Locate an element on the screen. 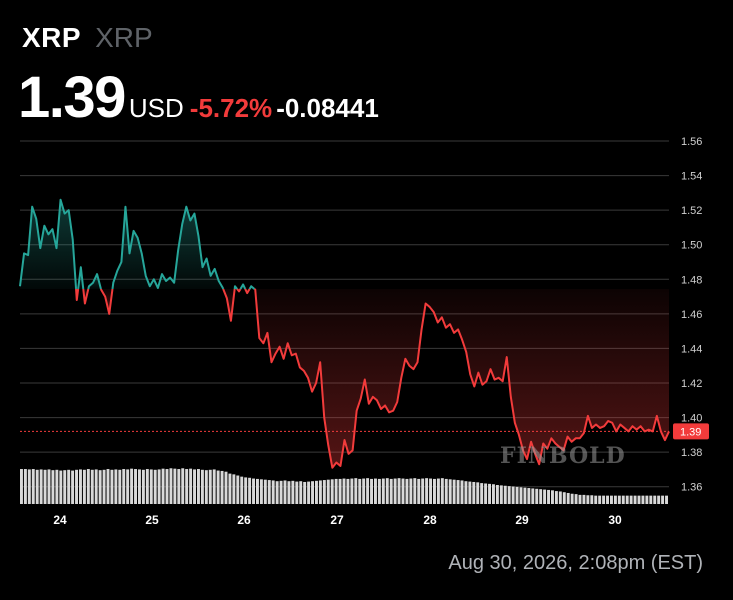  x-tick-label: 27 is located at coordinates (337, 520).